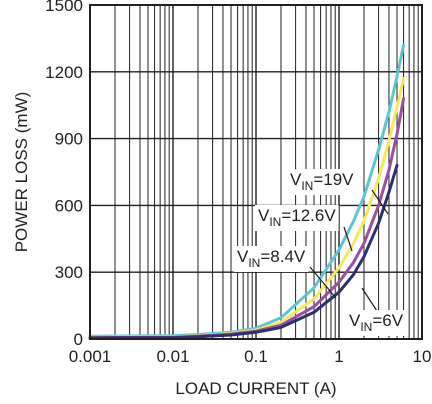 The image size is (432, 404). Describe the element at coordinates (21, 172) in the screenshot. I see `y-axis-title: POWER LOSS (mW)` at that location.